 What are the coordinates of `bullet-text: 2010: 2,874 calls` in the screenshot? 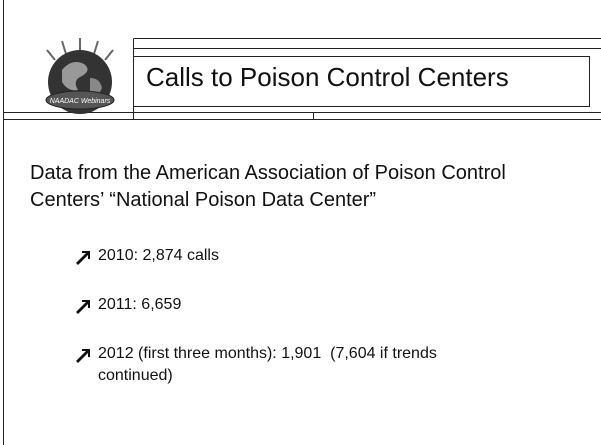 It's located at (158, 255).